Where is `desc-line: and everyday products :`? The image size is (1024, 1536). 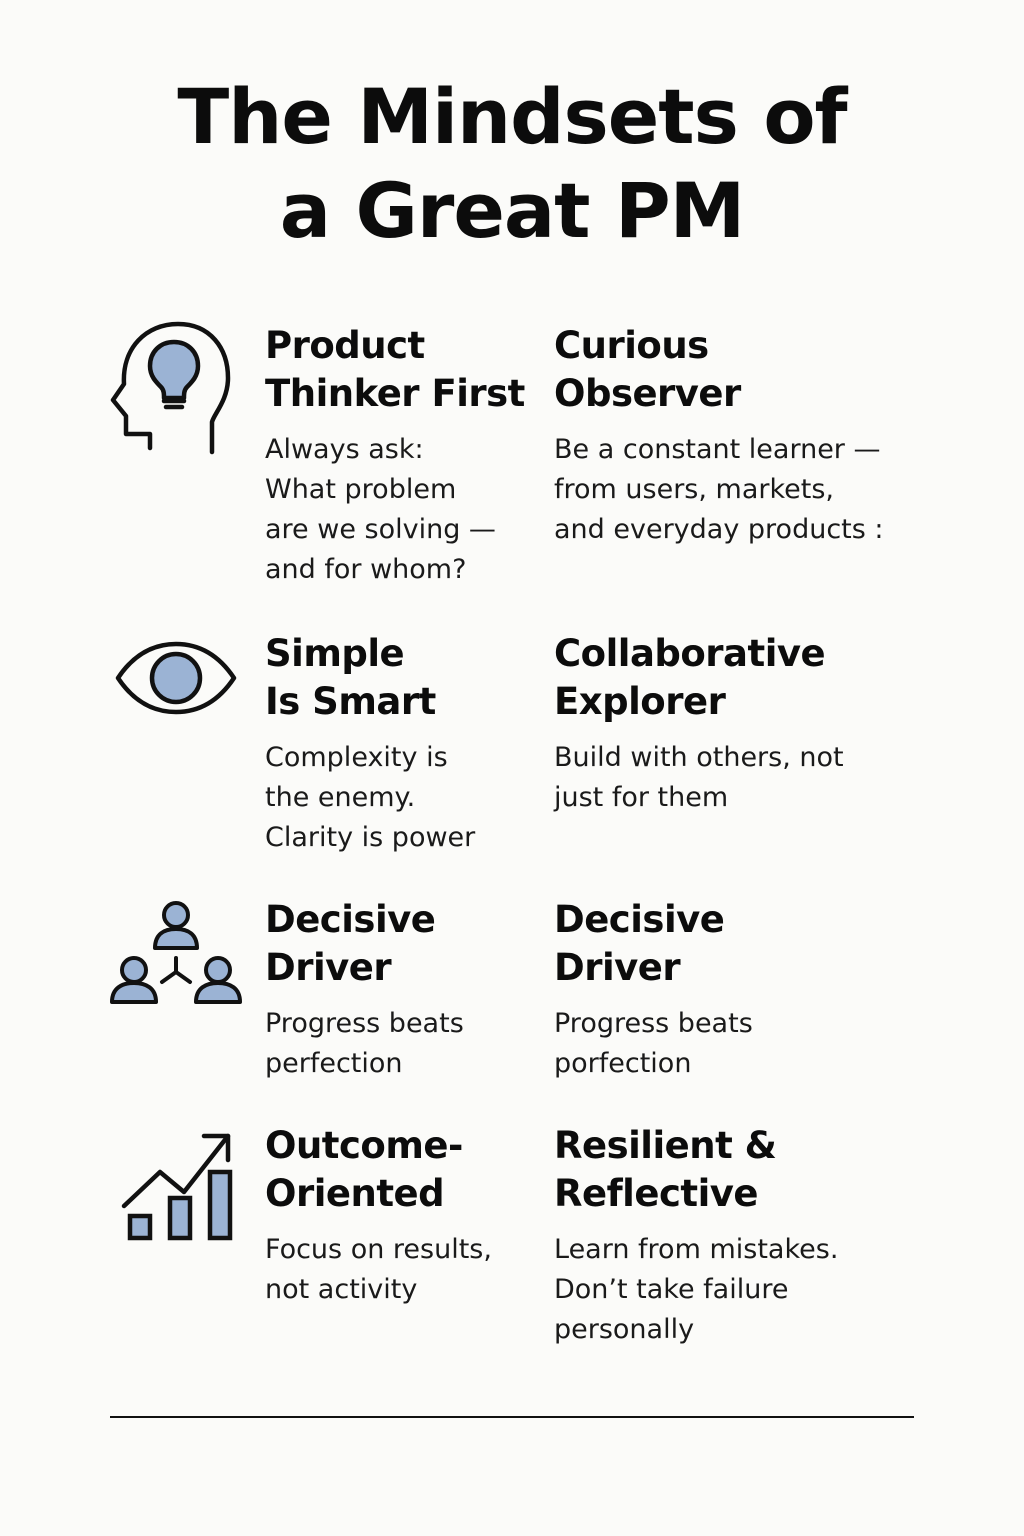 desc-line: and everyday products : is located at coordinates (719, 529).